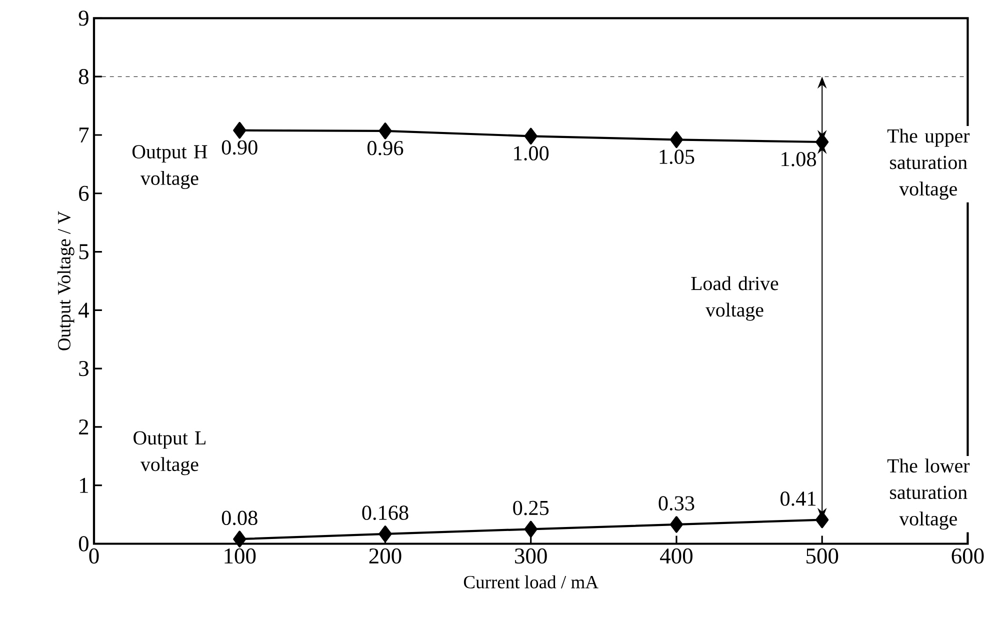 This screenshot has width=989, height=644. What do you see at coordinates (386, 148) in the screenshot?
I see `annotation: 0.96` at bounding box center [386, 148].